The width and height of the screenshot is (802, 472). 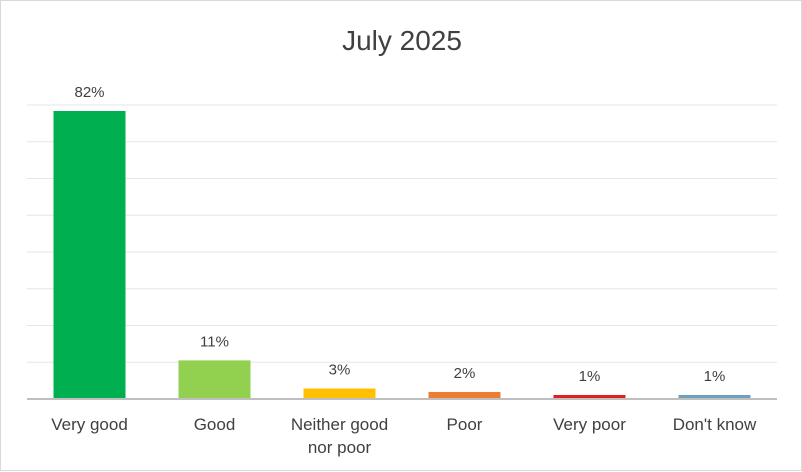 What do you see at coordinates (340, 370) in the screenshot?
I see `data-label: 3%` at bounding box center [340, 370].